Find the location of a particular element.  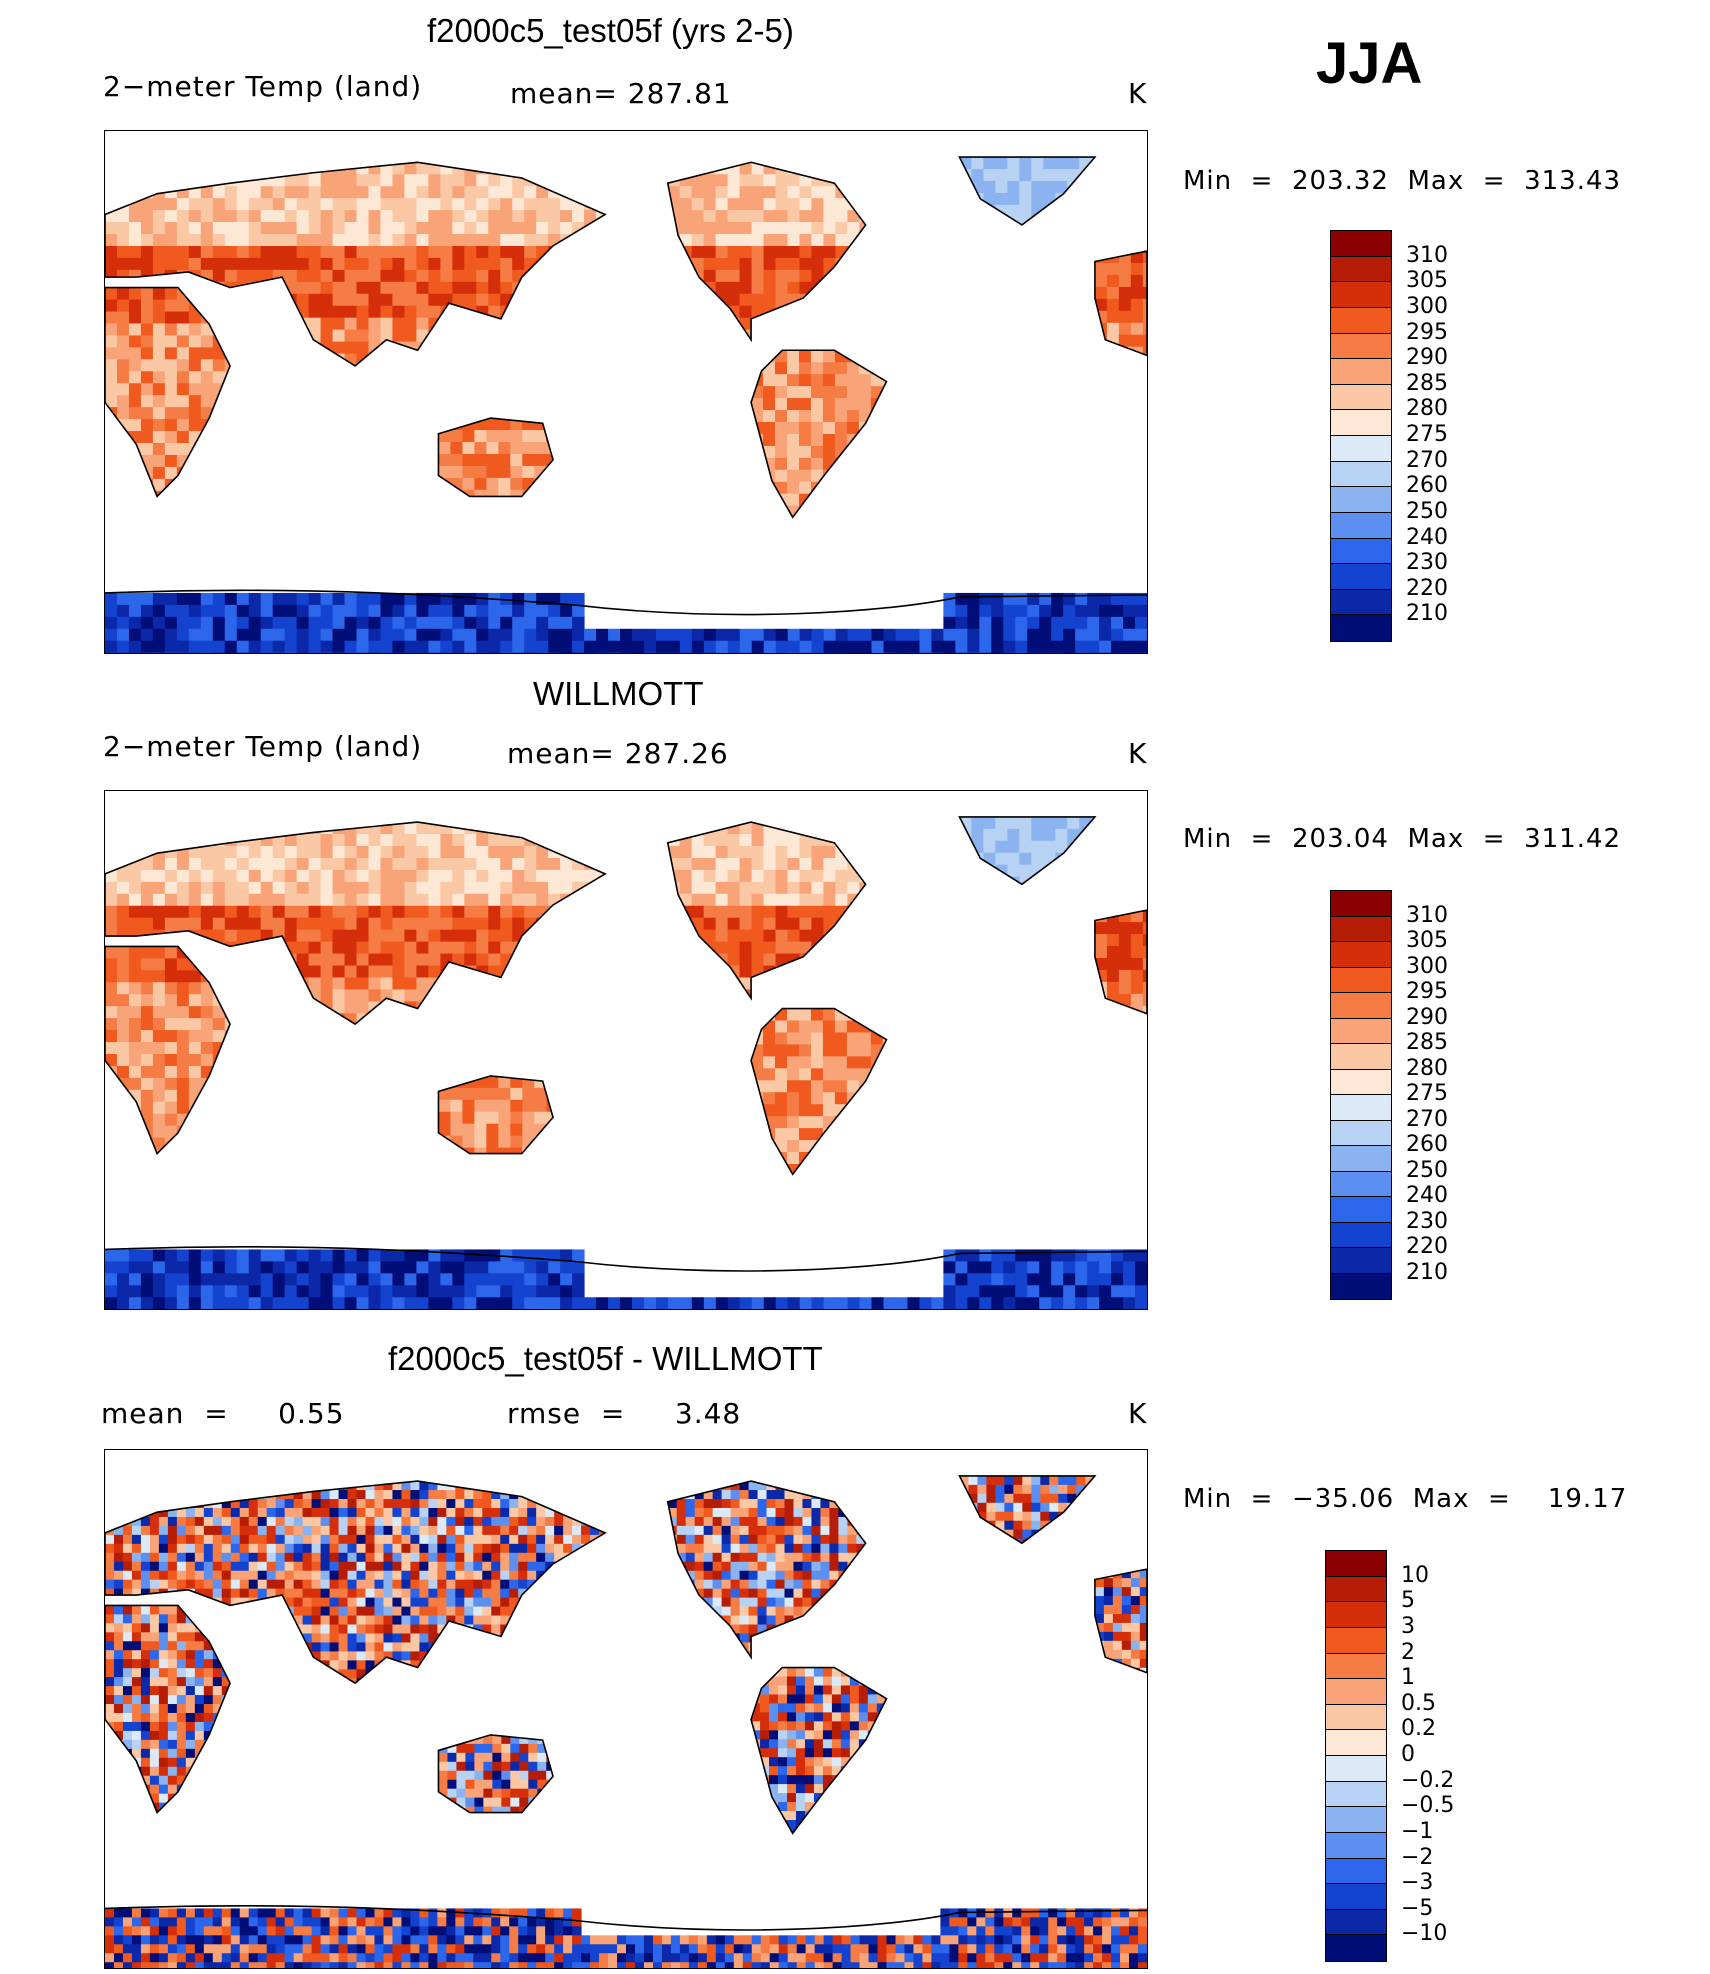

colorbar-tick-label: 300 is located at coordinates (1427, 306).